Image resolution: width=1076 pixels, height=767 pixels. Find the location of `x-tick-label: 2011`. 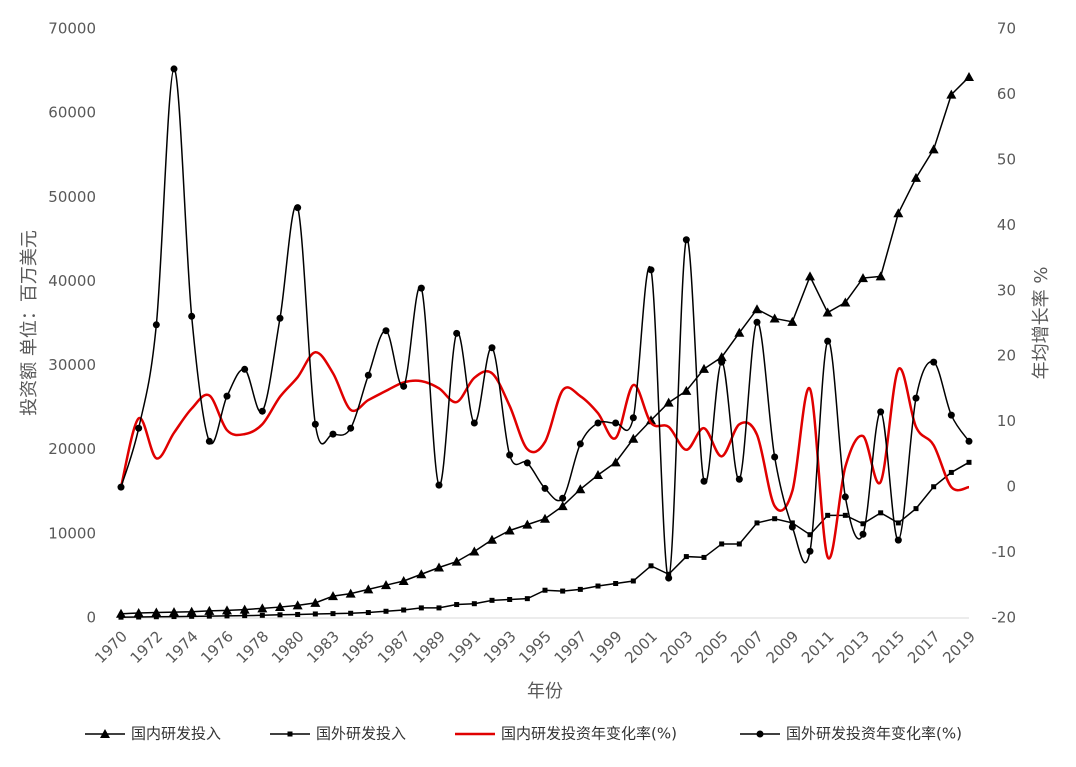

x-tick-label: 2011 is located at coordinates (818, 647).